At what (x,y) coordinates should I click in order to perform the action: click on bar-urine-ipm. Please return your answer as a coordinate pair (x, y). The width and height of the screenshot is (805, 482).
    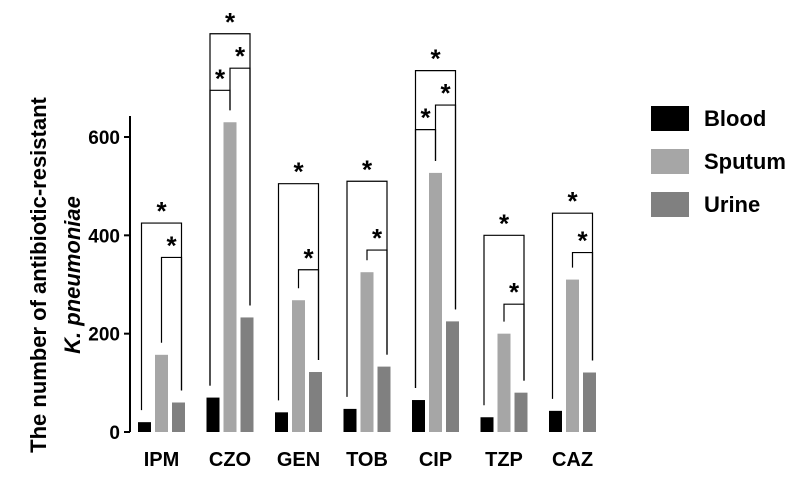
    Looking at the image, I should click on (178, 417).